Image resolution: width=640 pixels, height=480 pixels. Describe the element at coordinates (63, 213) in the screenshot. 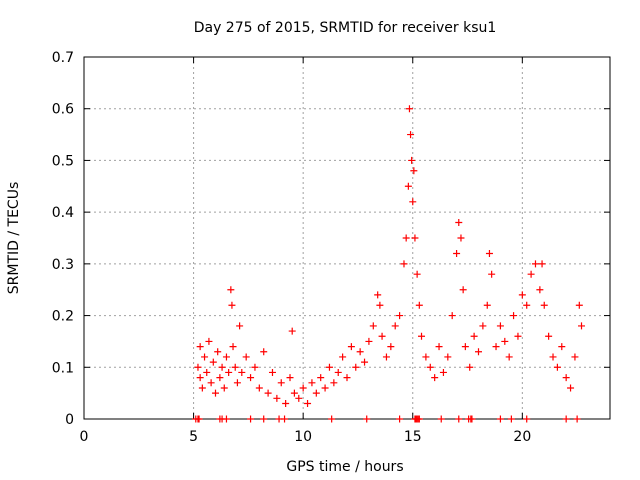

I see `y-tick-label: 0.4` at that location.